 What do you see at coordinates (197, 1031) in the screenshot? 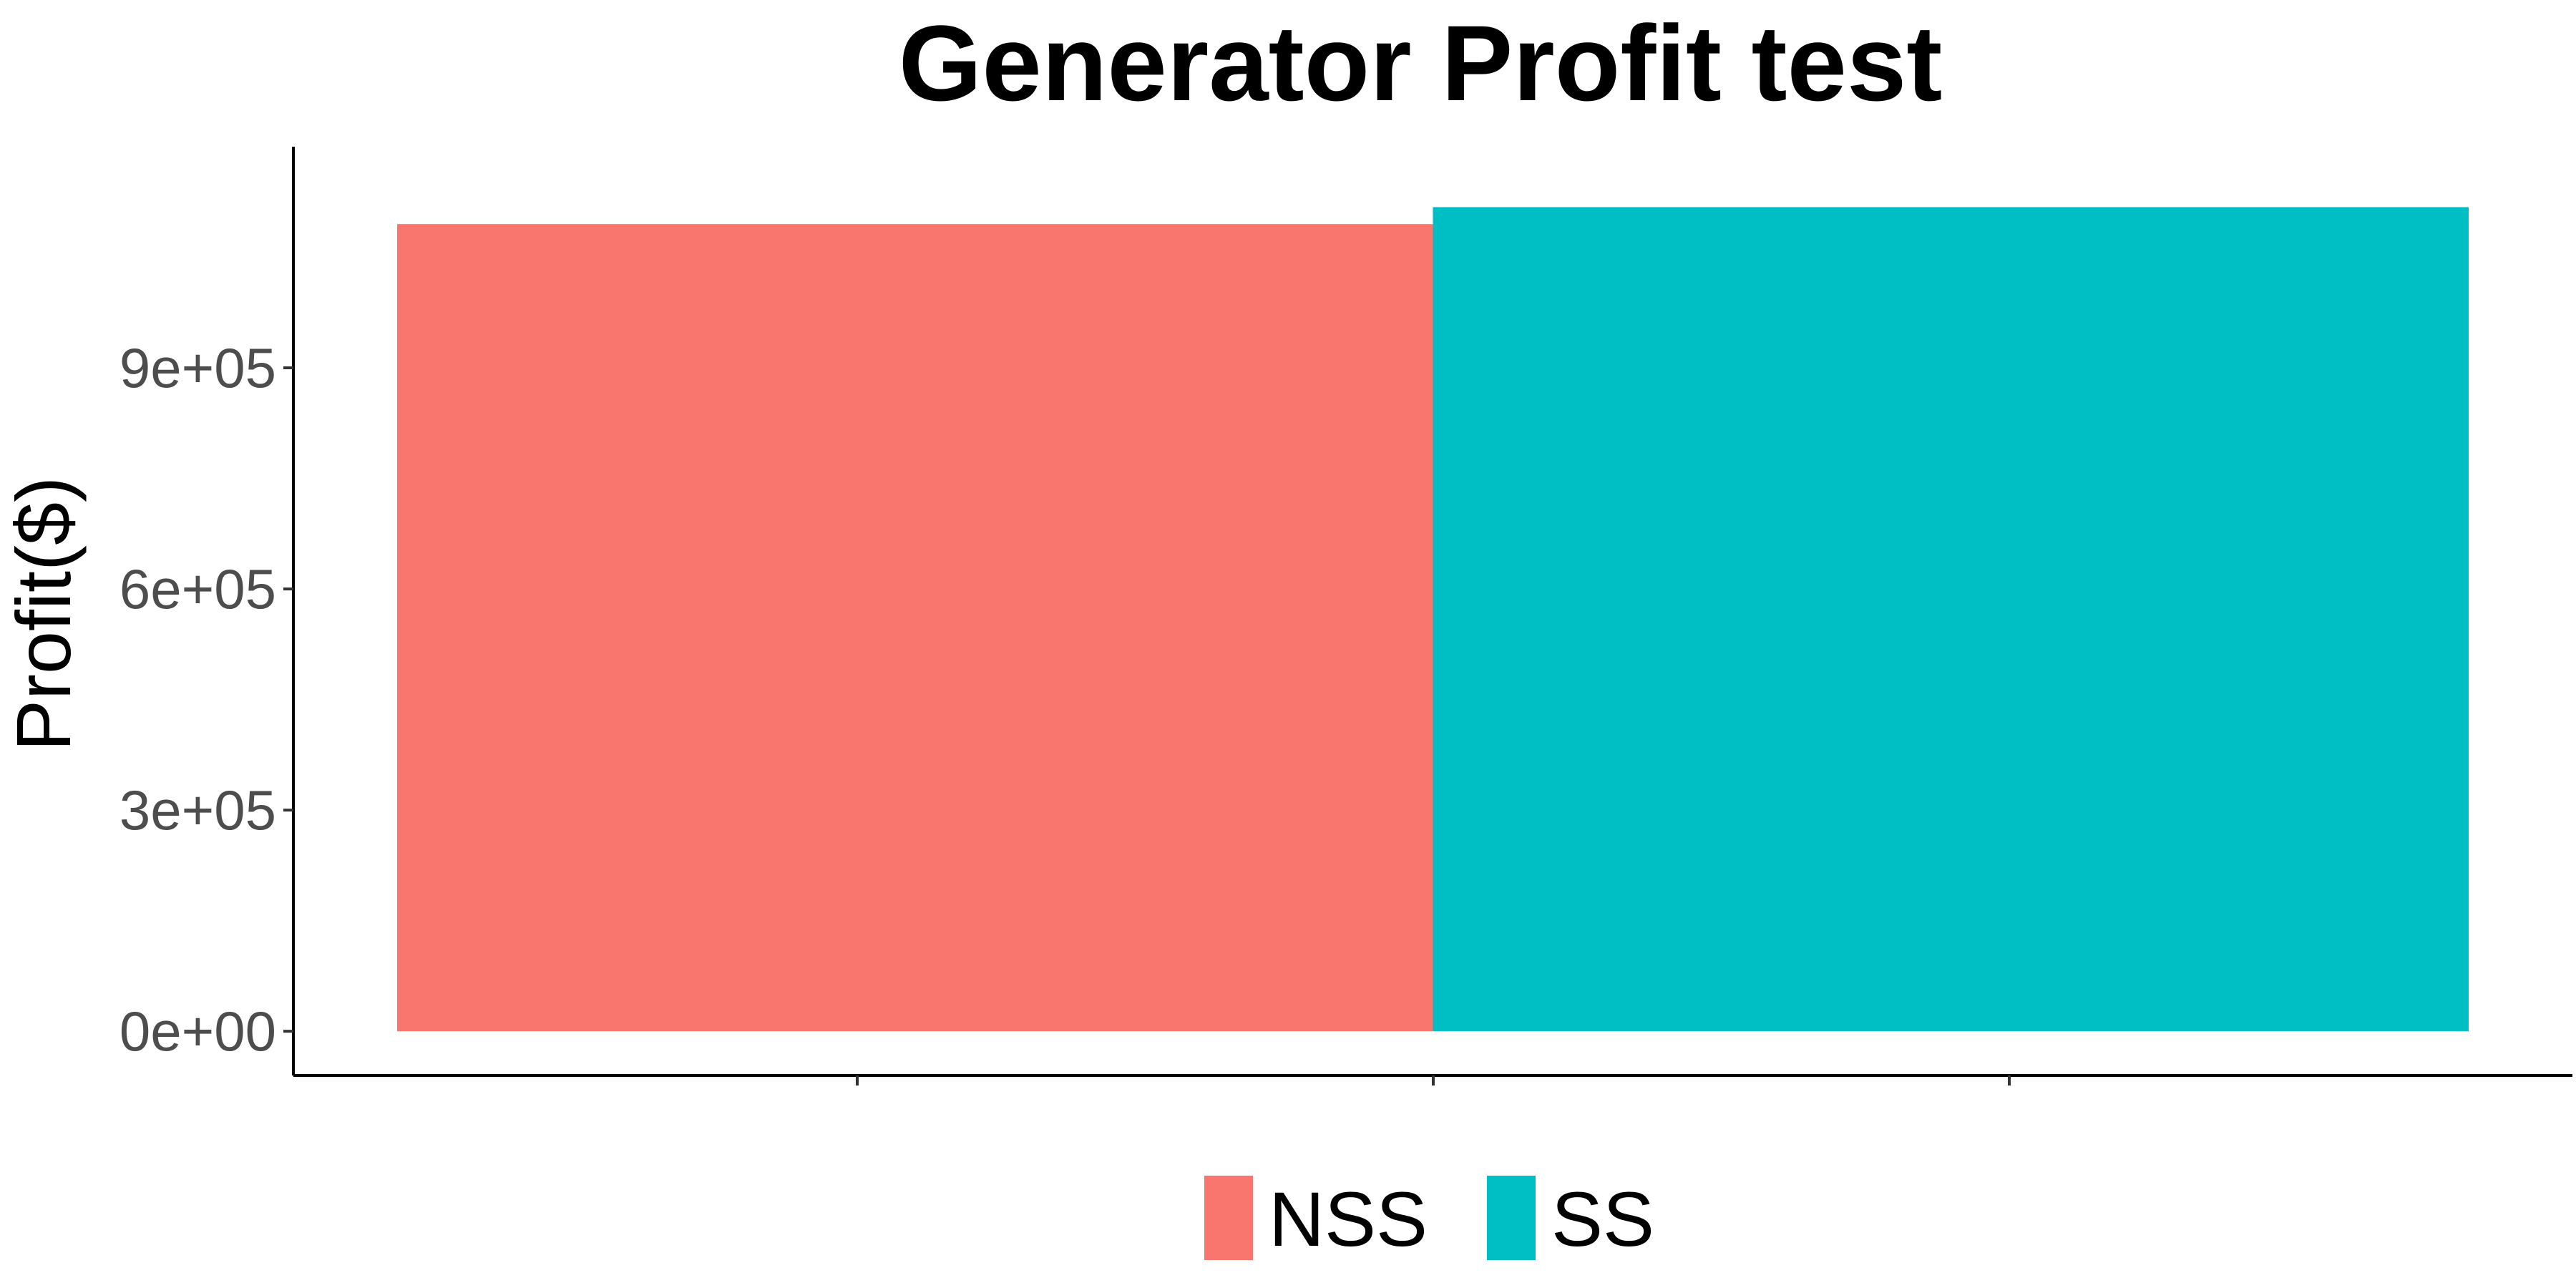
I see `y-tick-label: 0e+00` at bounding box center [197, 1031].